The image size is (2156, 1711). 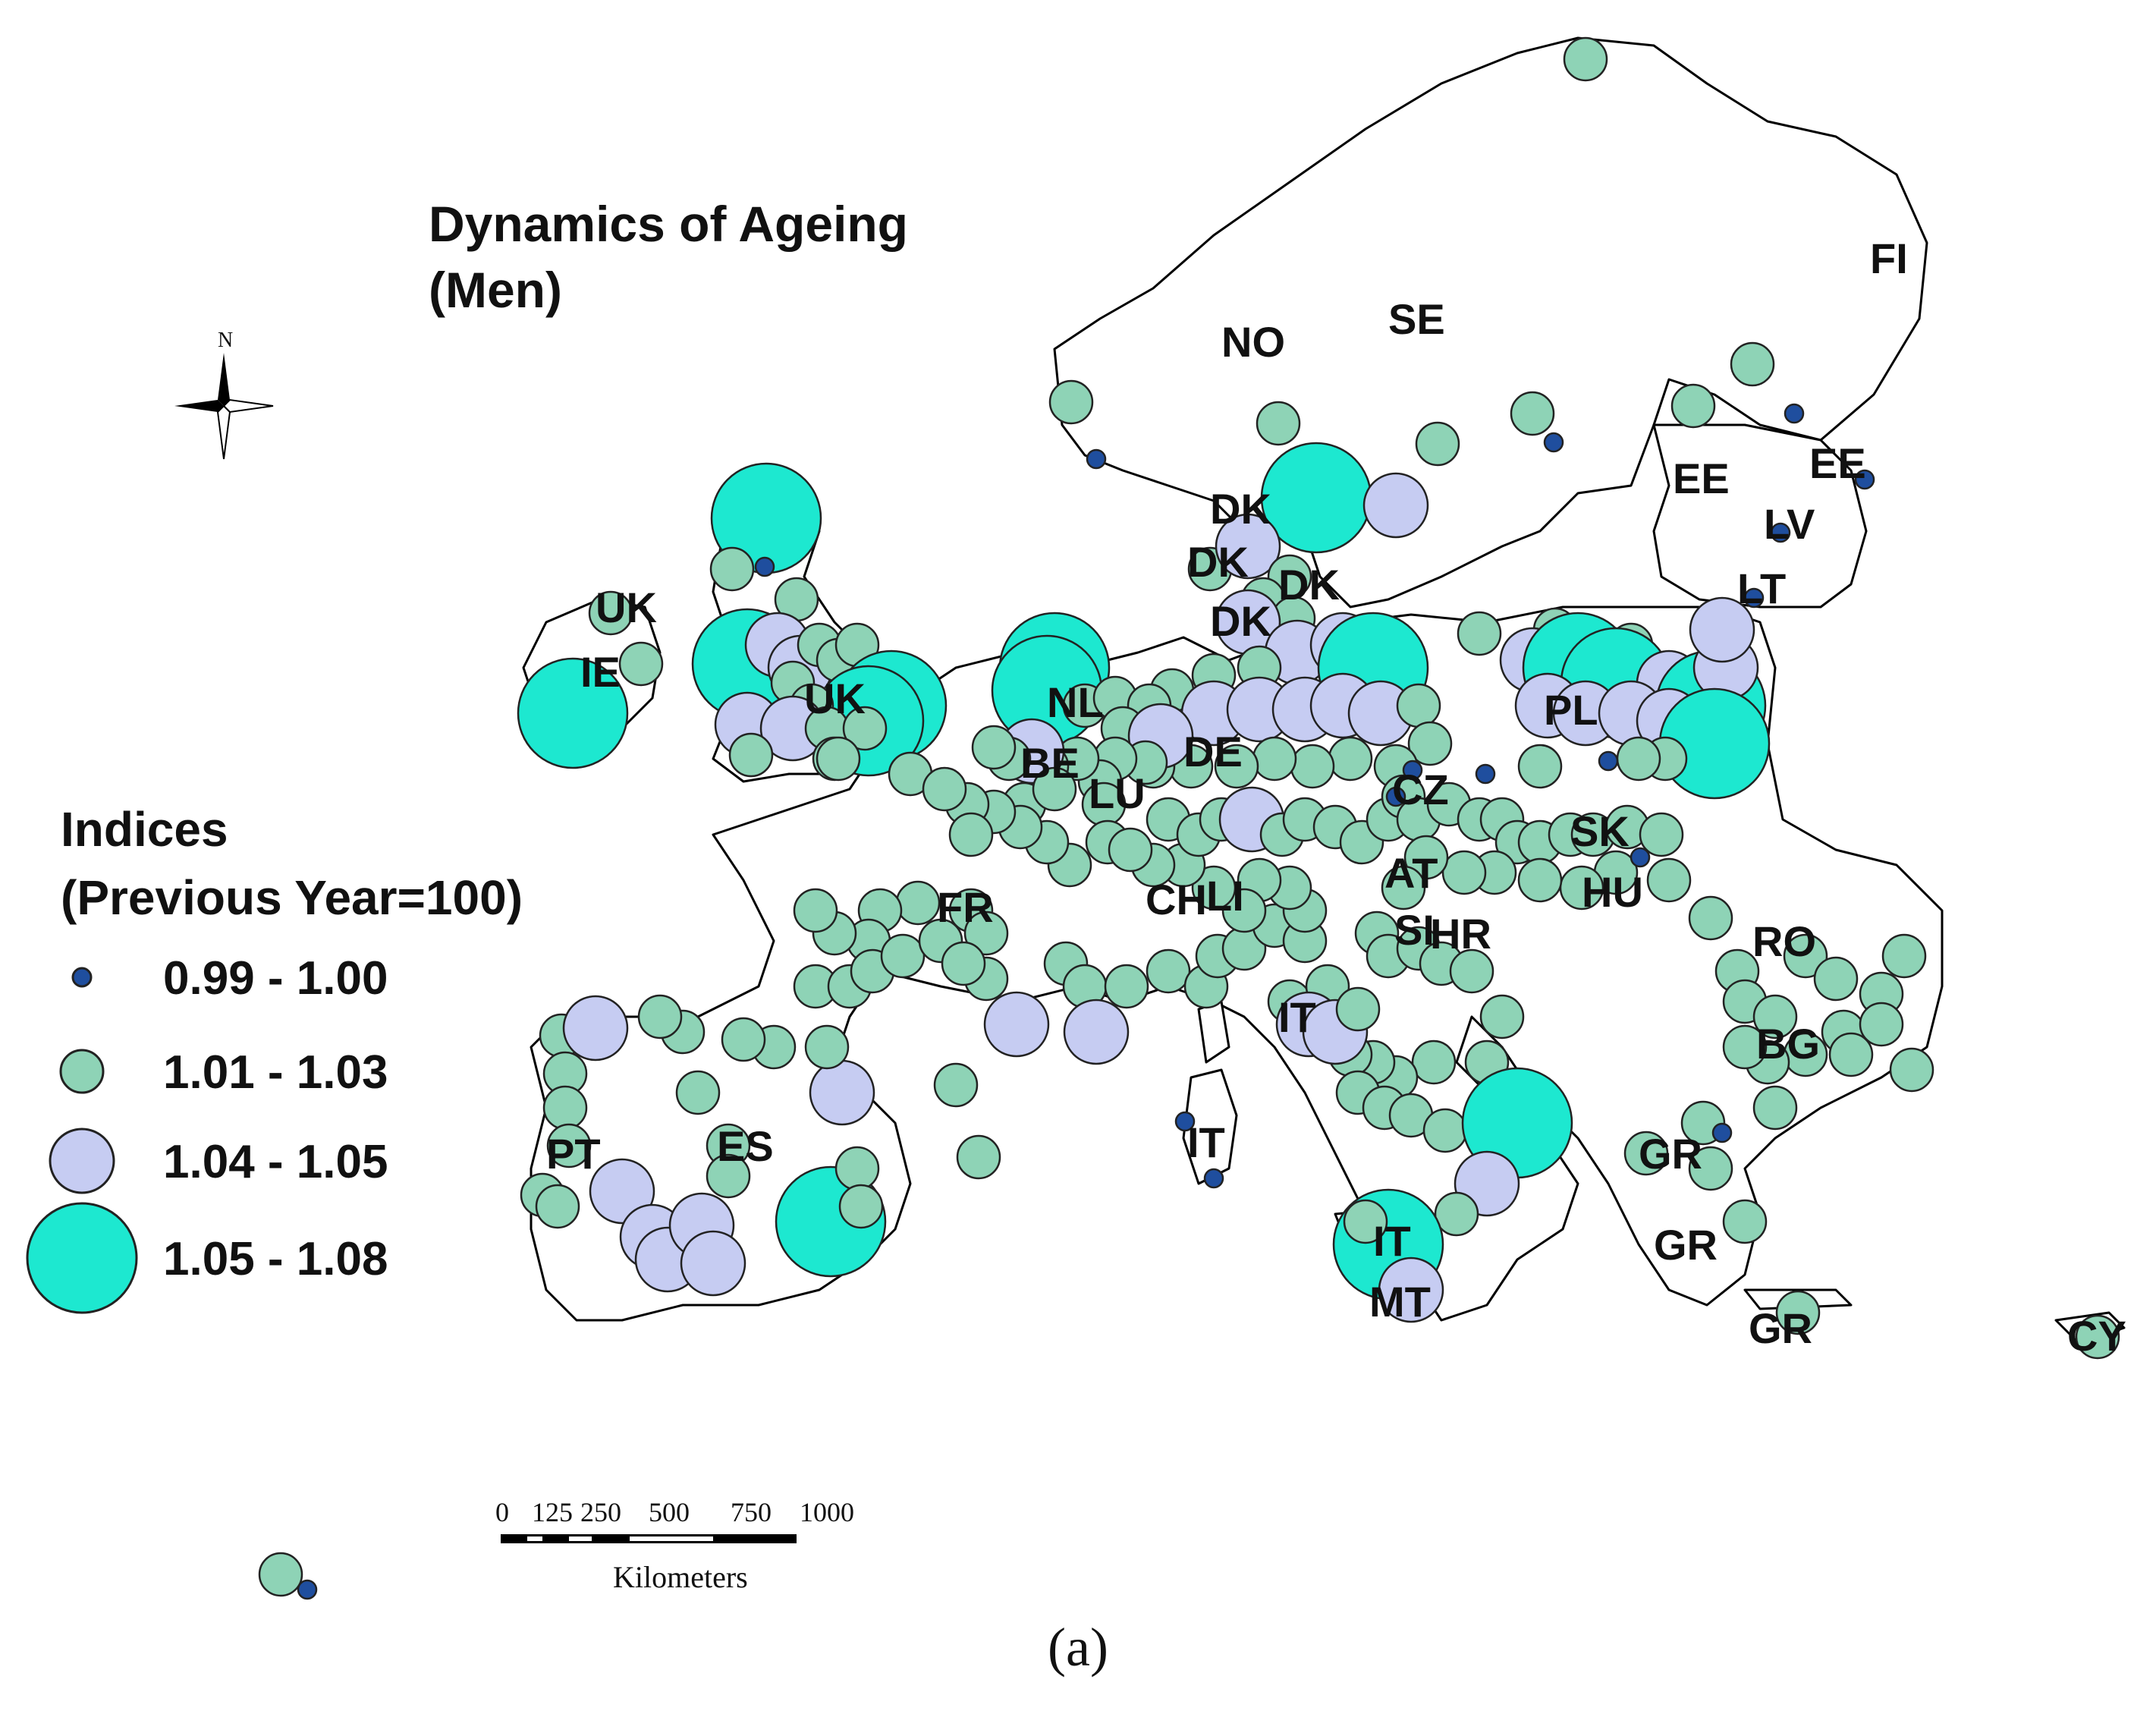 What do you see at coordinates (1176, 899) in the screenshot?
I see `country-label-ch: CH` at bounding box center [1176, 899].